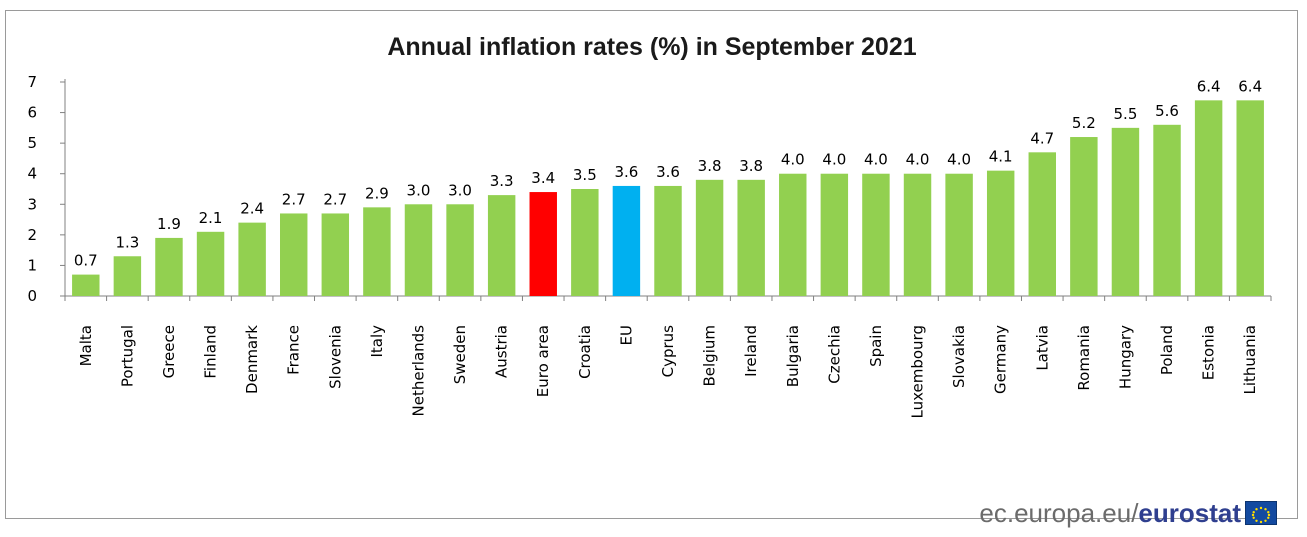 Image resolution: width=1307 pixels, height=537 pixels. What do you see at coordinates (32, 113) in the screenshot?
I see `y-tick-label: 6` at bounding box center [32, 113].